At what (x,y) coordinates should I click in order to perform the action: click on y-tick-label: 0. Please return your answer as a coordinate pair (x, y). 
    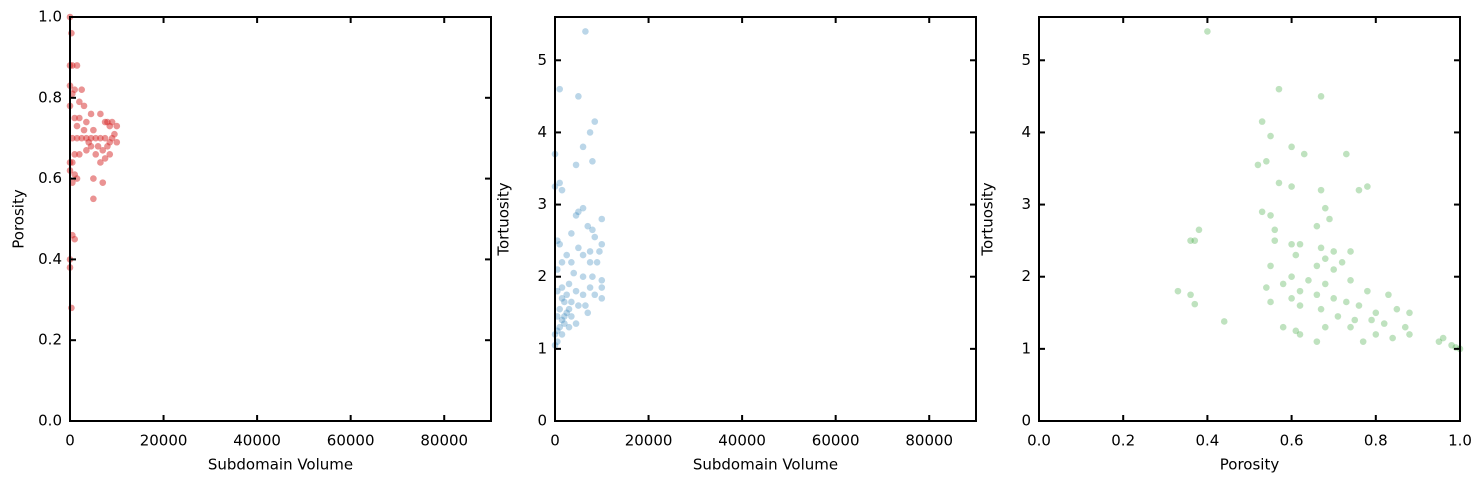
    Looking at the image, I should click on (1026, 421).